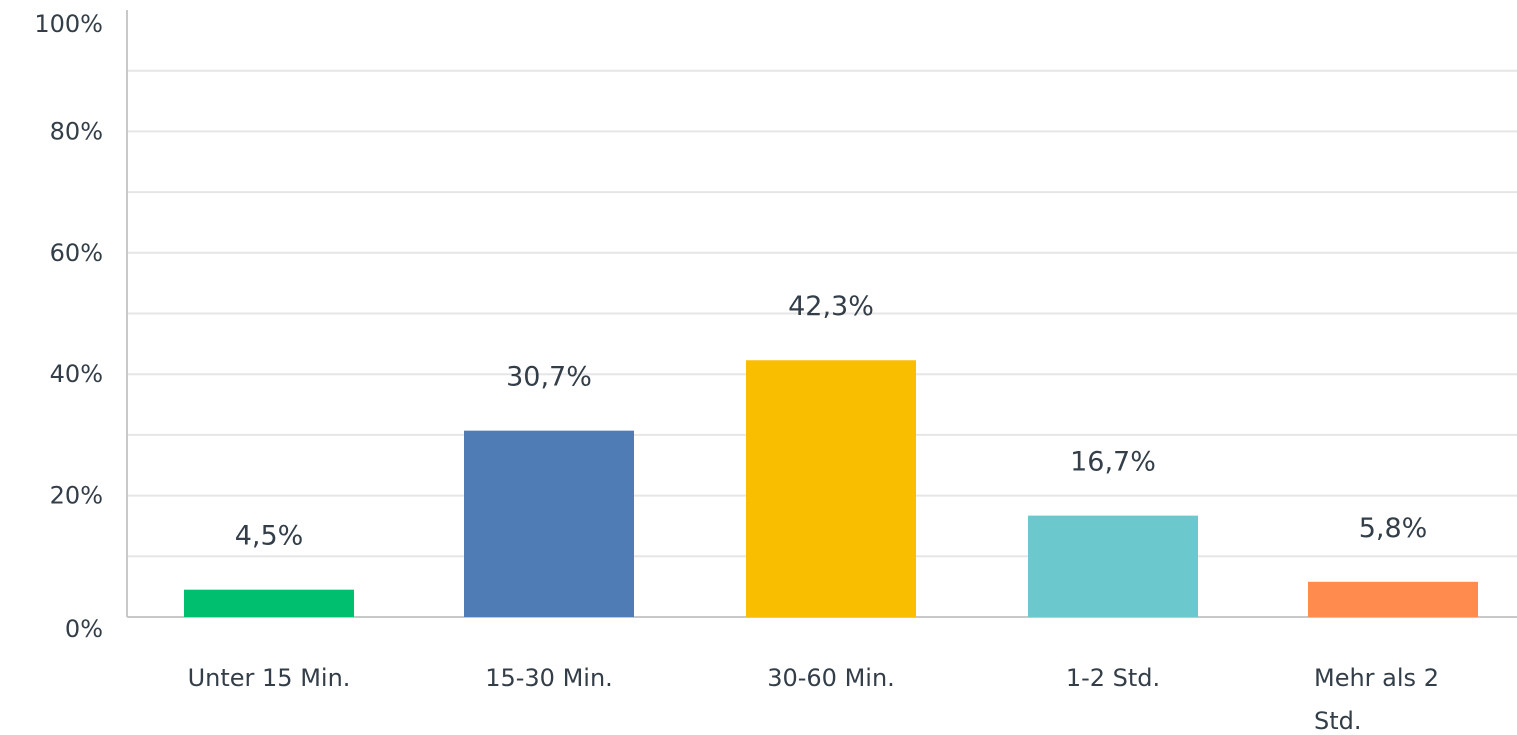 This screenshot has width=1517, height=735. I want to click on y-tick-label: 80%, so click(76, 131).